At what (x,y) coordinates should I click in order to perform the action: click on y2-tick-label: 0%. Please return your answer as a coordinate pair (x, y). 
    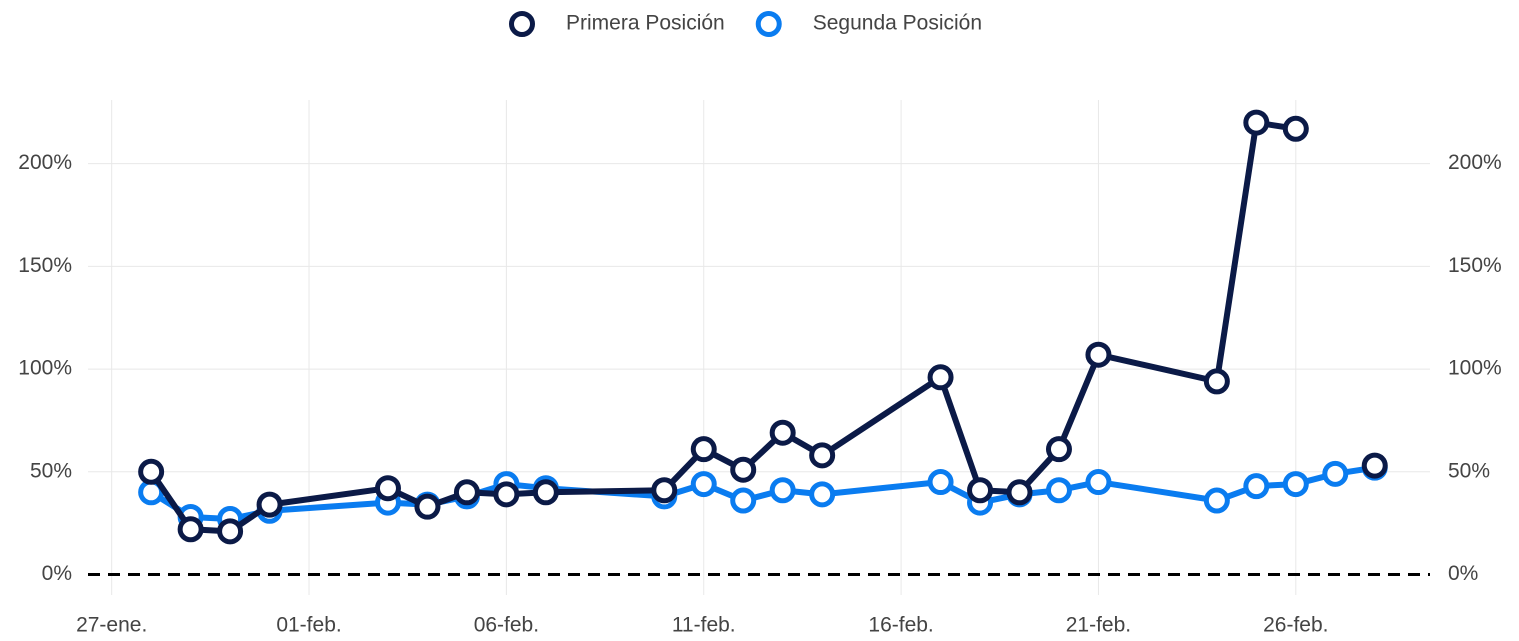
    Looking at the image, I should click on (1463, 573).